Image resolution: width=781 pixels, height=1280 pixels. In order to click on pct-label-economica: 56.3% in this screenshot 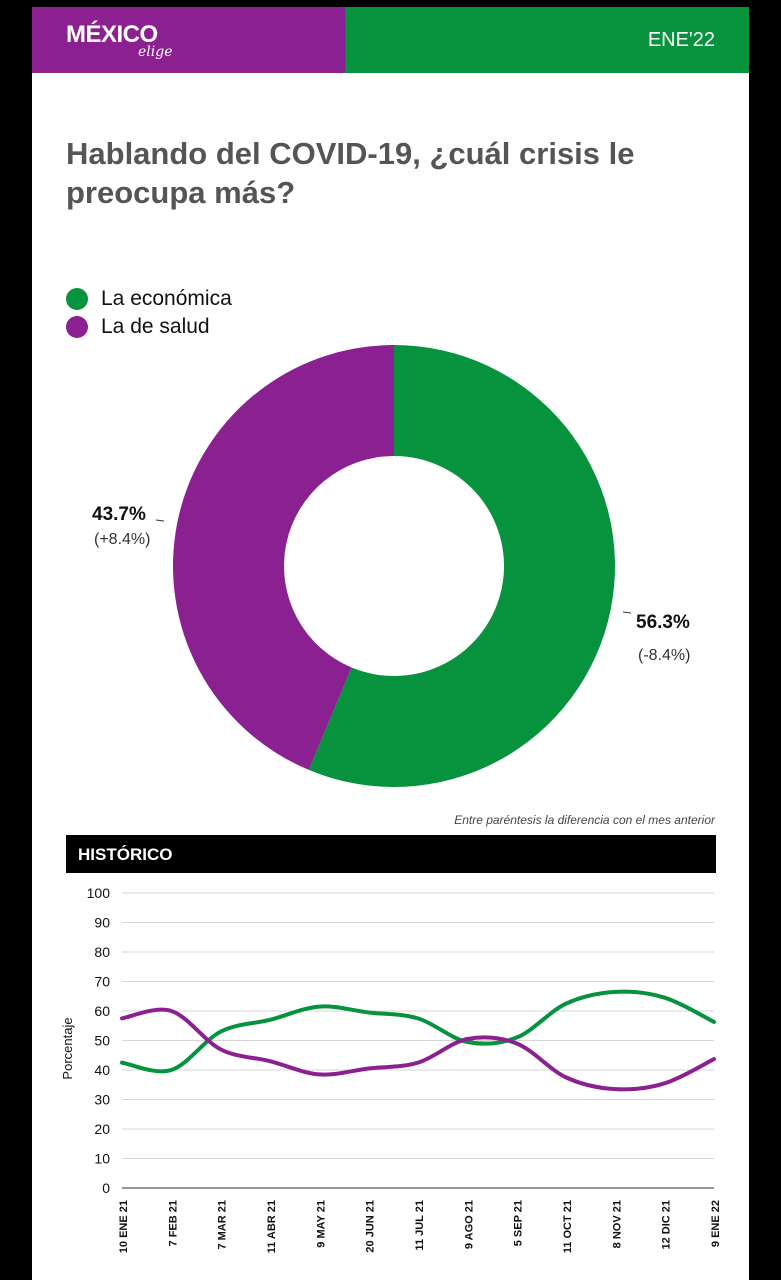, I will do `click(663, 622)`.